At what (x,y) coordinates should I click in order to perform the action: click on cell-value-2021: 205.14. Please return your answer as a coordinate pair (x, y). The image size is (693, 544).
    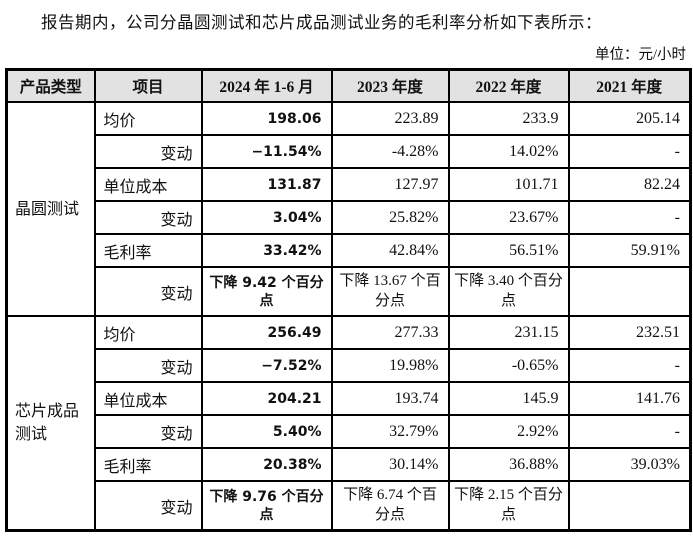
    Looking at the image, I should click on (629, 119).